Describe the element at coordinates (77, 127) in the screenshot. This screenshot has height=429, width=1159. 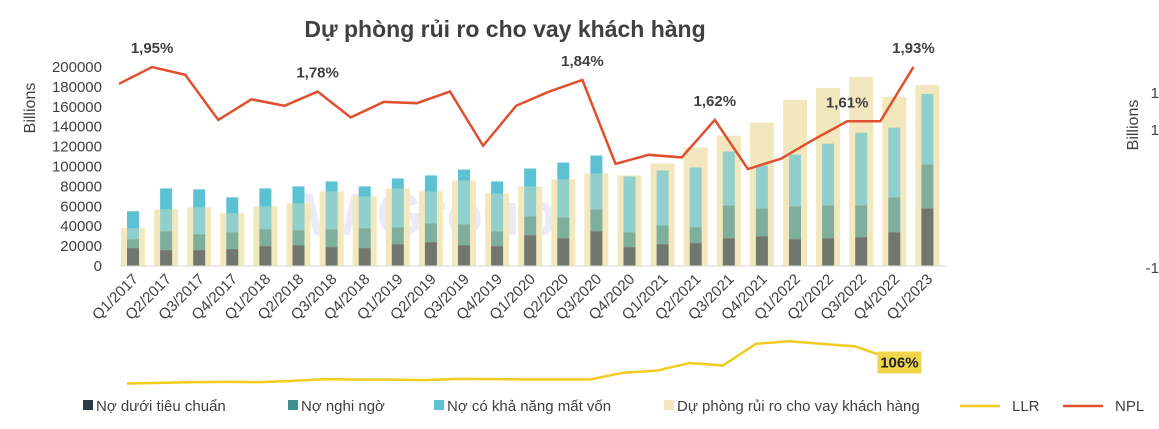
I see `y-tick-label: 140000` at that location.